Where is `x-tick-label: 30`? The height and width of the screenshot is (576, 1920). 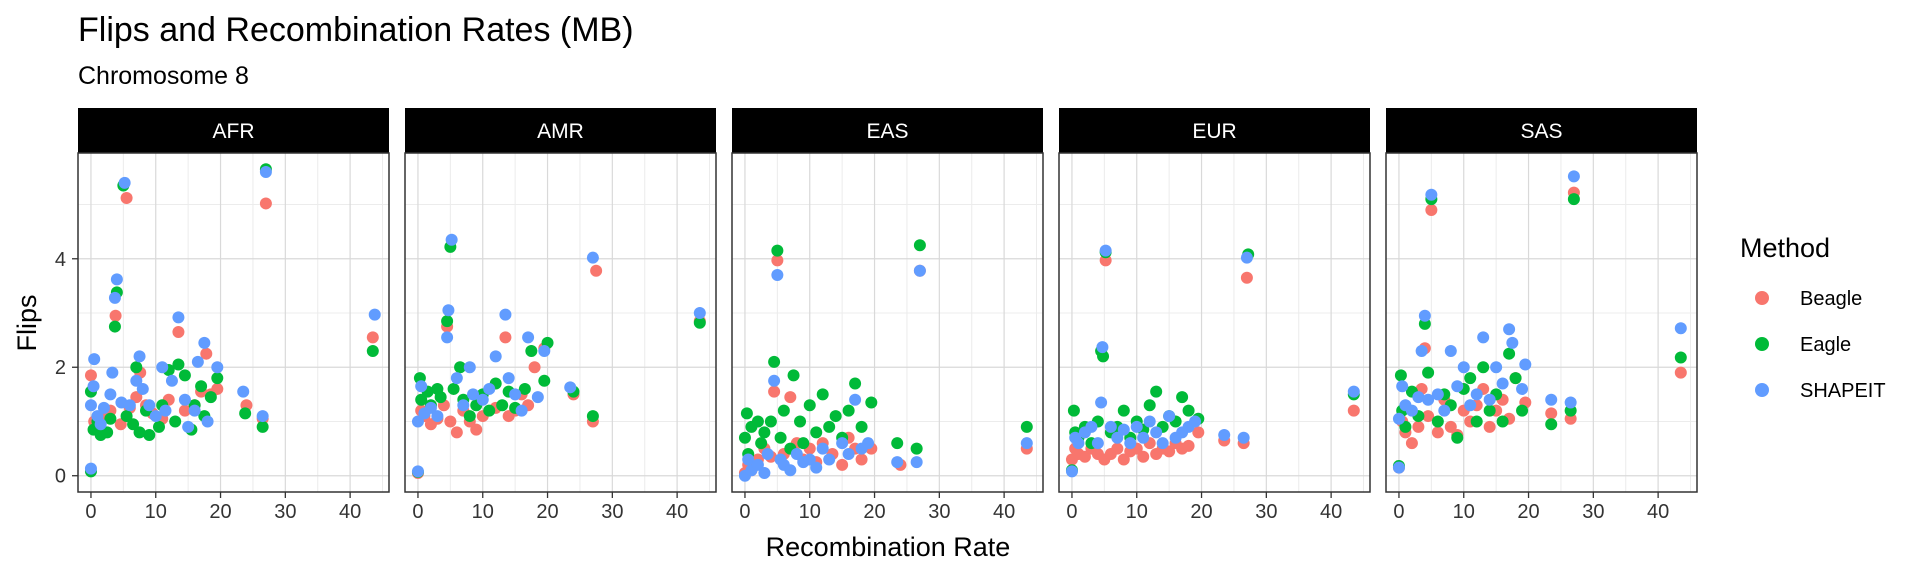 x-tick-label: 30 is located at coordinates (612, 512).